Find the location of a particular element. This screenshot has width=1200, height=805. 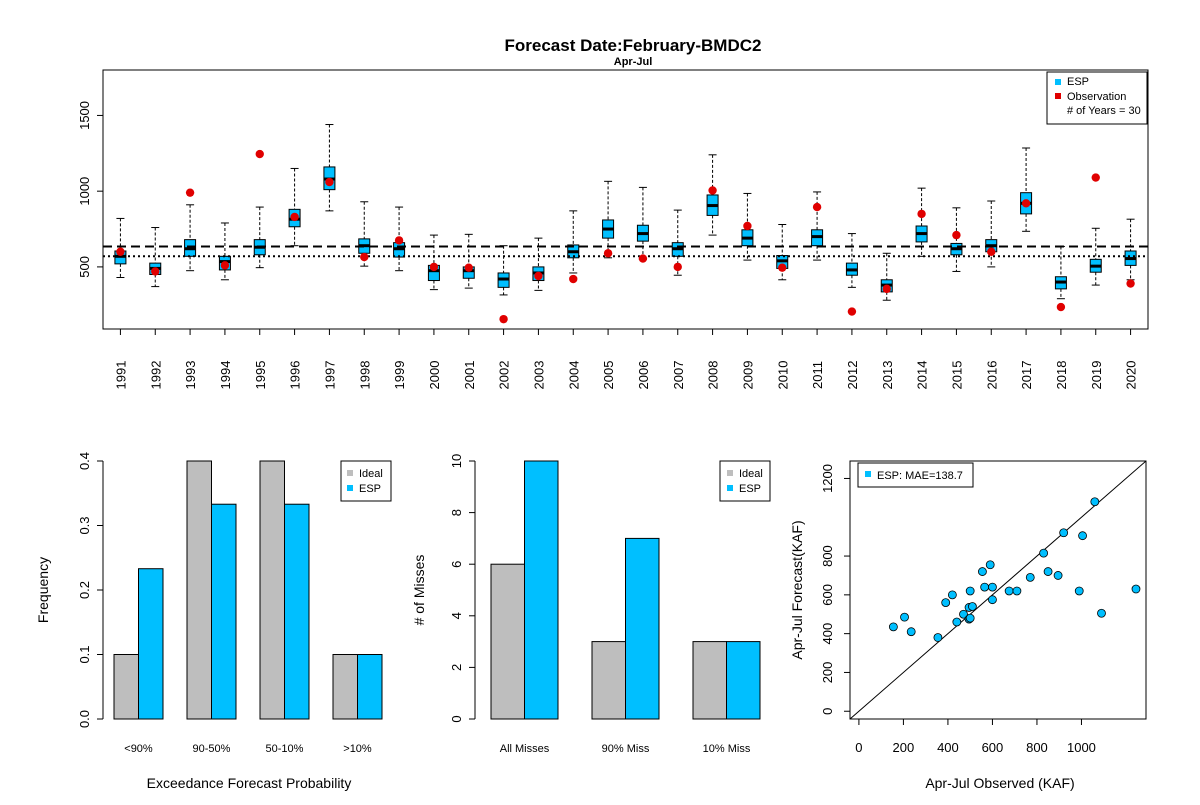

legend-observation-swatch is located at coordinates (1058, 96).